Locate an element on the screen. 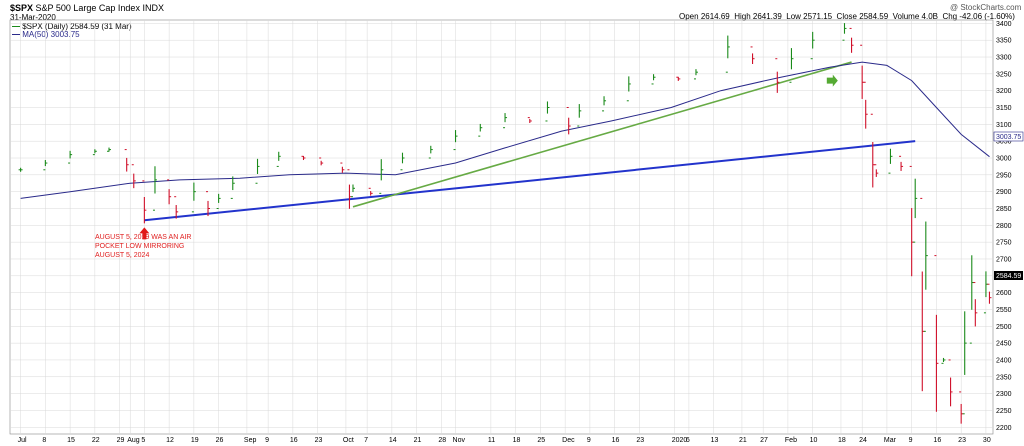  y-tick-label: 2300 is located at coordinates (1004, 394).